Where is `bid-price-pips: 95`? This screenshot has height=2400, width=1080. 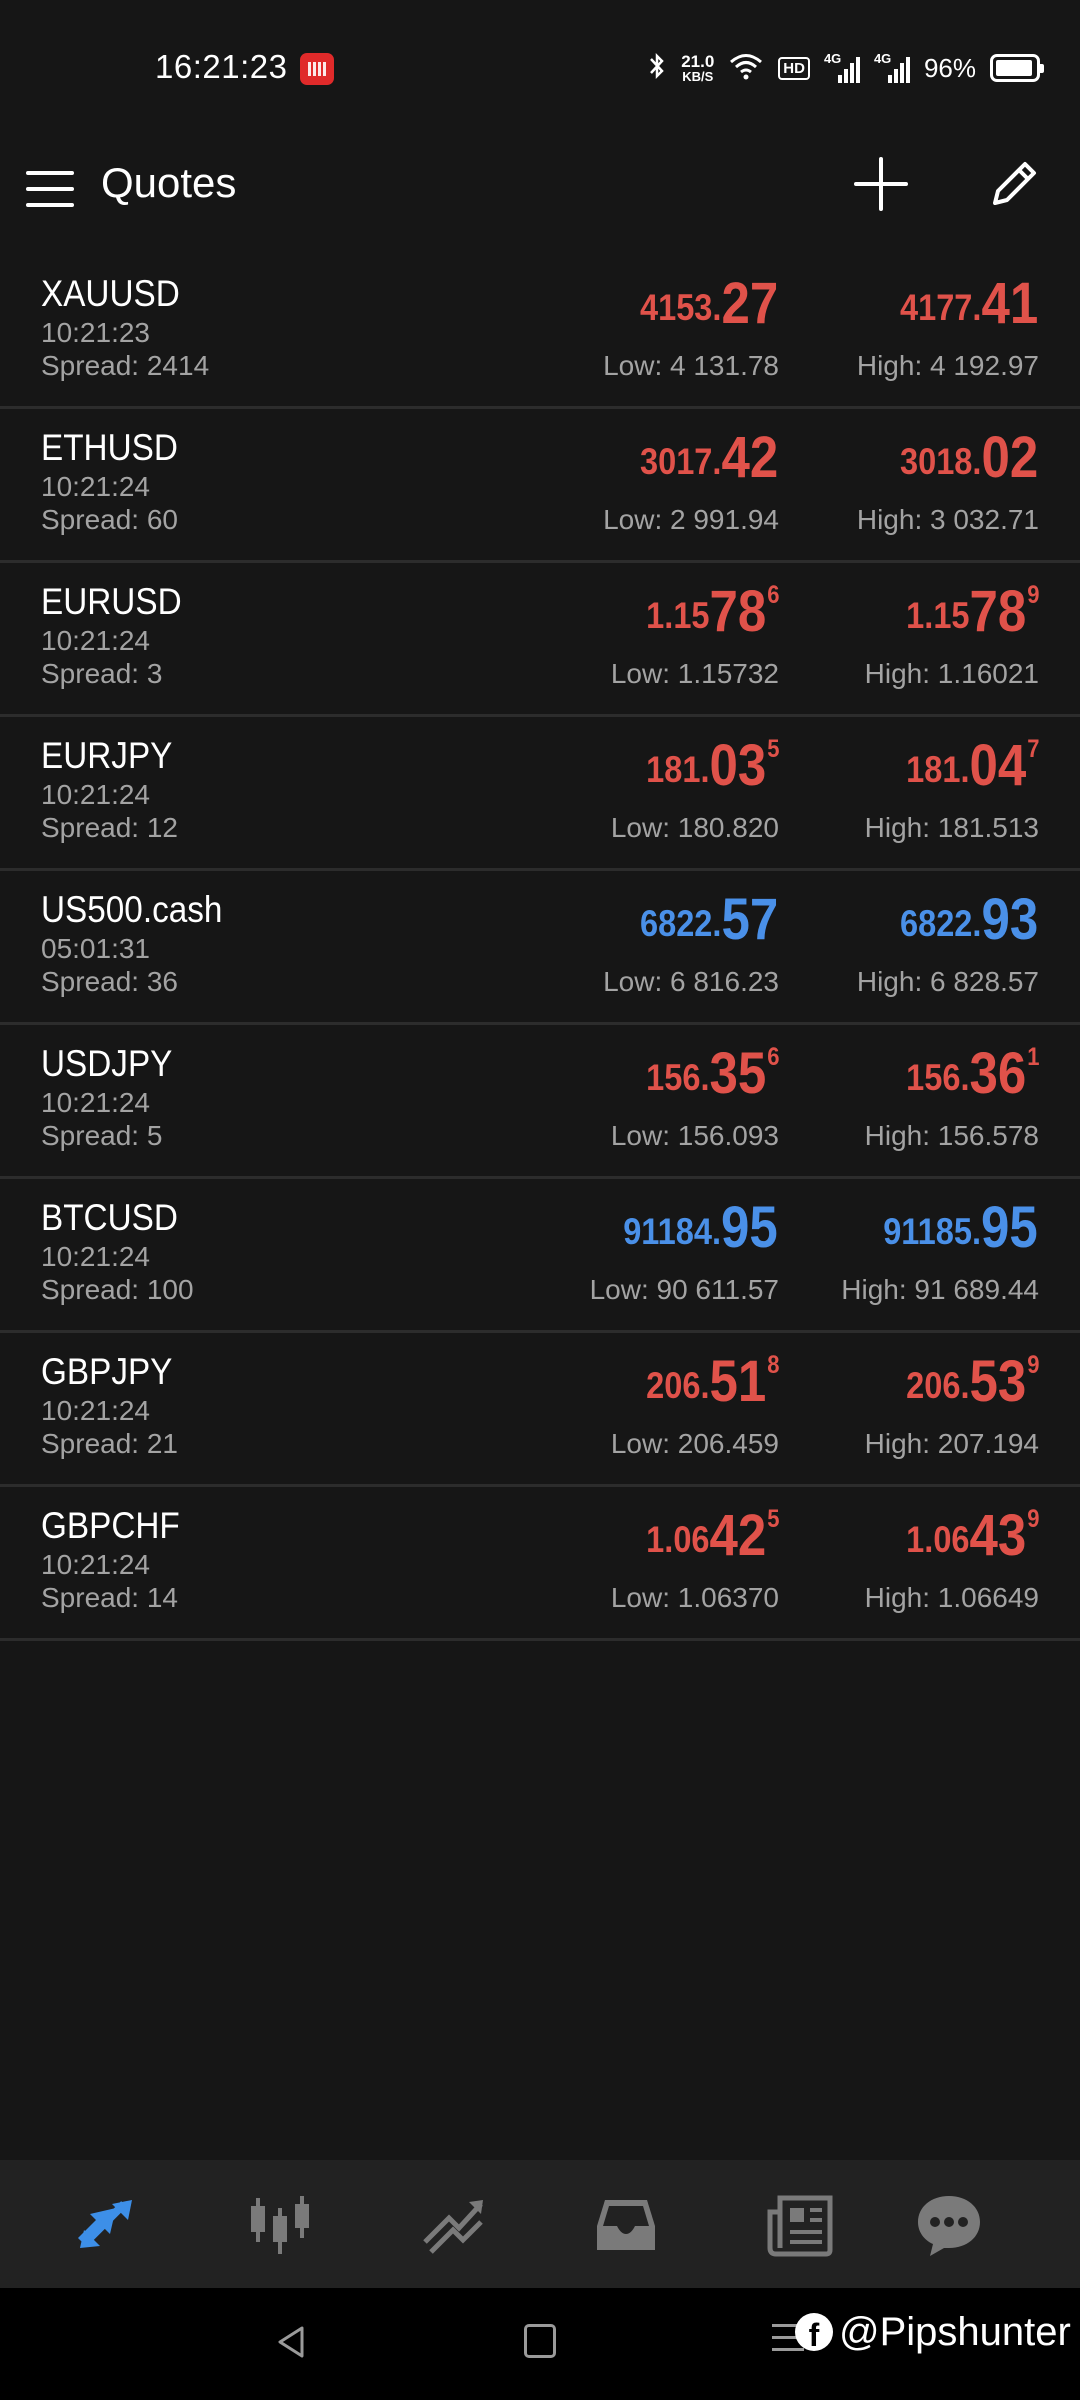
bid-price-pips: 95 is located at coordinates (750, 1227).